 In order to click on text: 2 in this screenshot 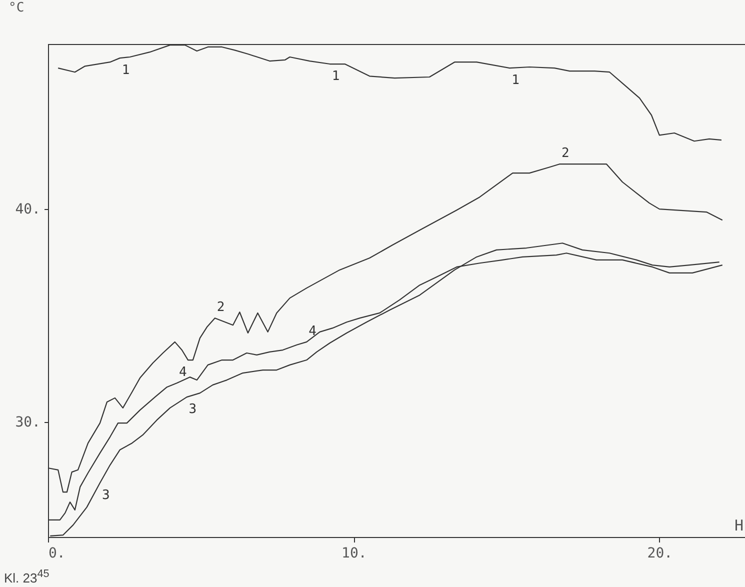, I will do `click(220, 308)`.